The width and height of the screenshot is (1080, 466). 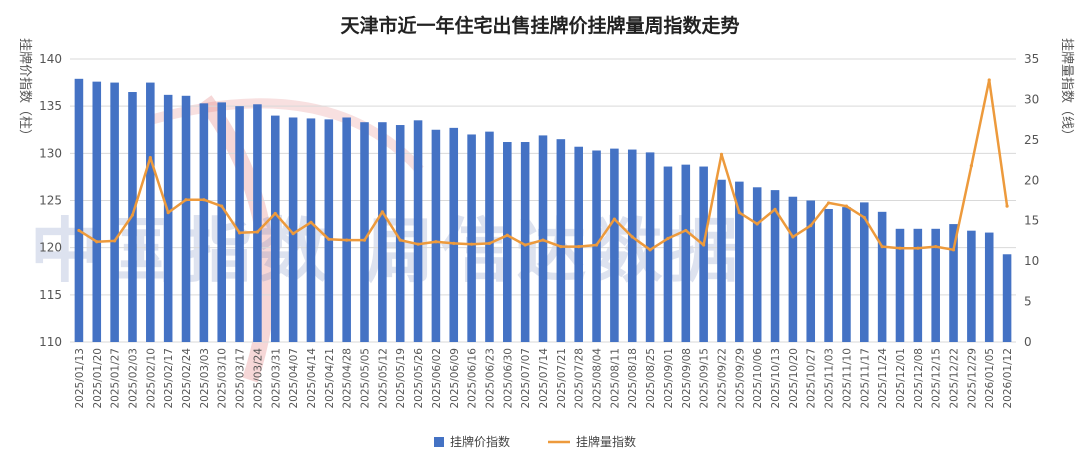 What do you see at coordinates (50, 201) in the screenshot?
I see `y-left-tick-label: 125` at bounding box center [50, 201].